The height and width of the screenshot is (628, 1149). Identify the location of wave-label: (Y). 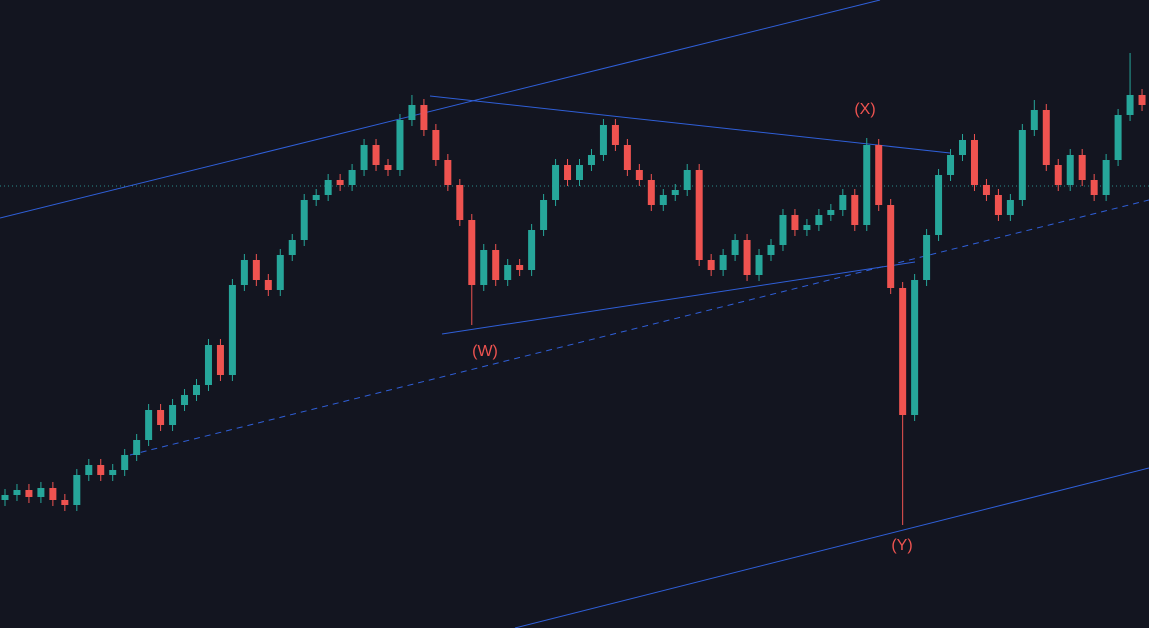
(901, 545).